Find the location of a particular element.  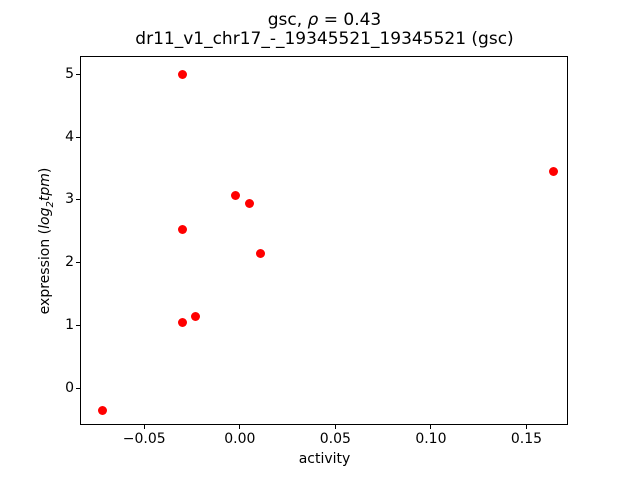

chart-subtitle: dr11_v1_chr17_-_19345521_19345521 (gsc) is located at coordinates (324, 39).